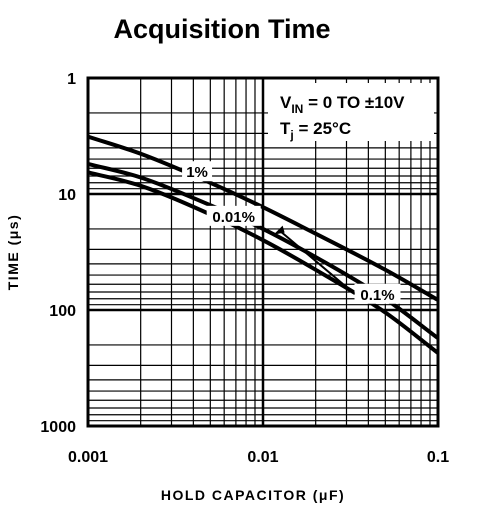 The width and height of the screenshot is (493, 521). I want to click on vin-annotation: VIN = 0 TO ±10V, so click(342, 104).